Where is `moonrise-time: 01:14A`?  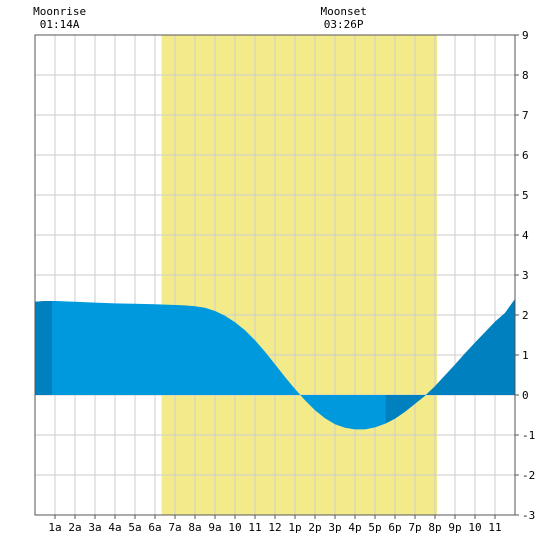
moonrise-time: 01:14A is located at coordinates (60, 24).